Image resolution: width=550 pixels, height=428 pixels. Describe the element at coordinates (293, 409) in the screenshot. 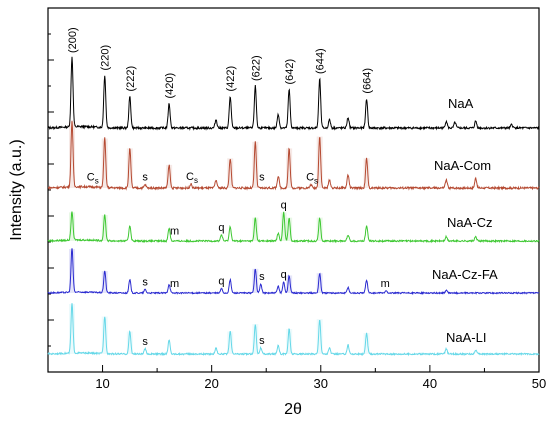

I see `x-axis-label: 2θ` at that location.